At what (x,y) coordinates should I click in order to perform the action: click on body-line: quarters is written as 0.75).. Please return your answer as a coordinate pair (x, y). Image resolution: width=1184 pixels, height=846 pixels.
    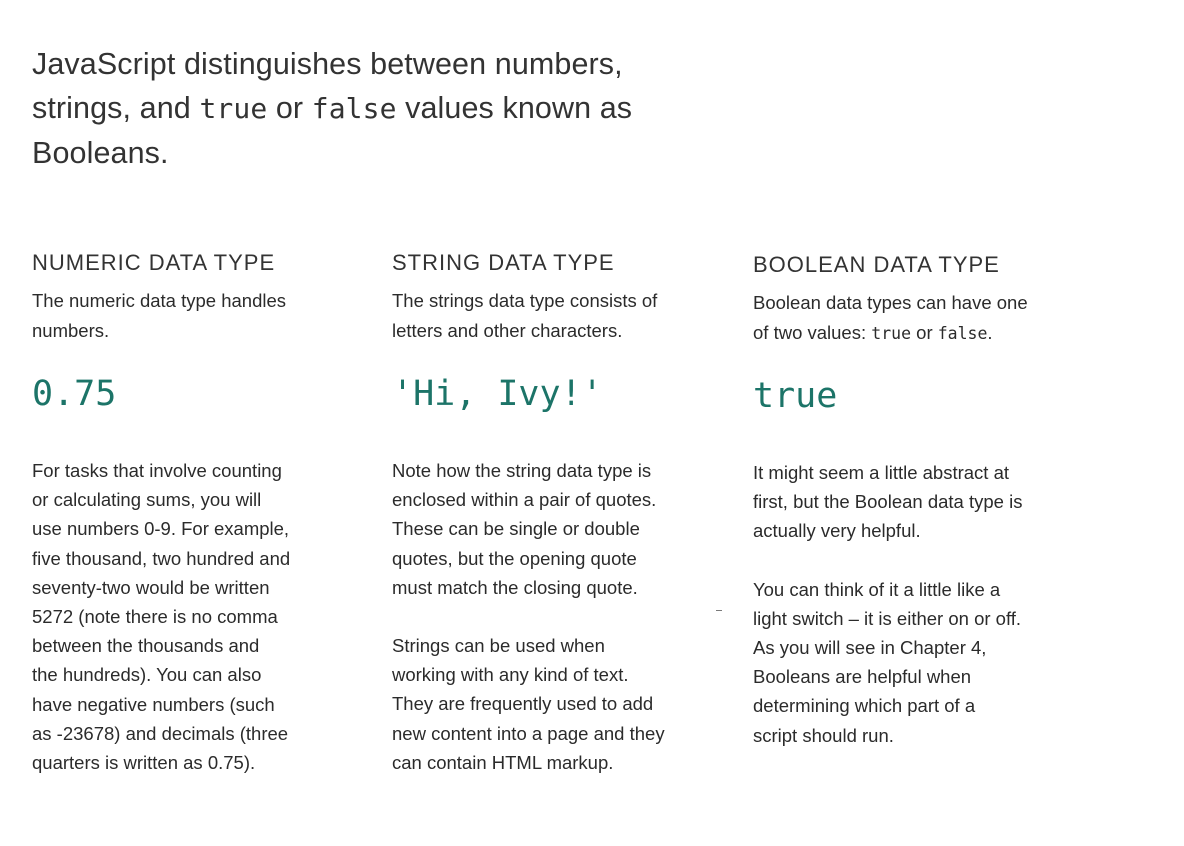
    Looking at the image, I should click on (144, 763).